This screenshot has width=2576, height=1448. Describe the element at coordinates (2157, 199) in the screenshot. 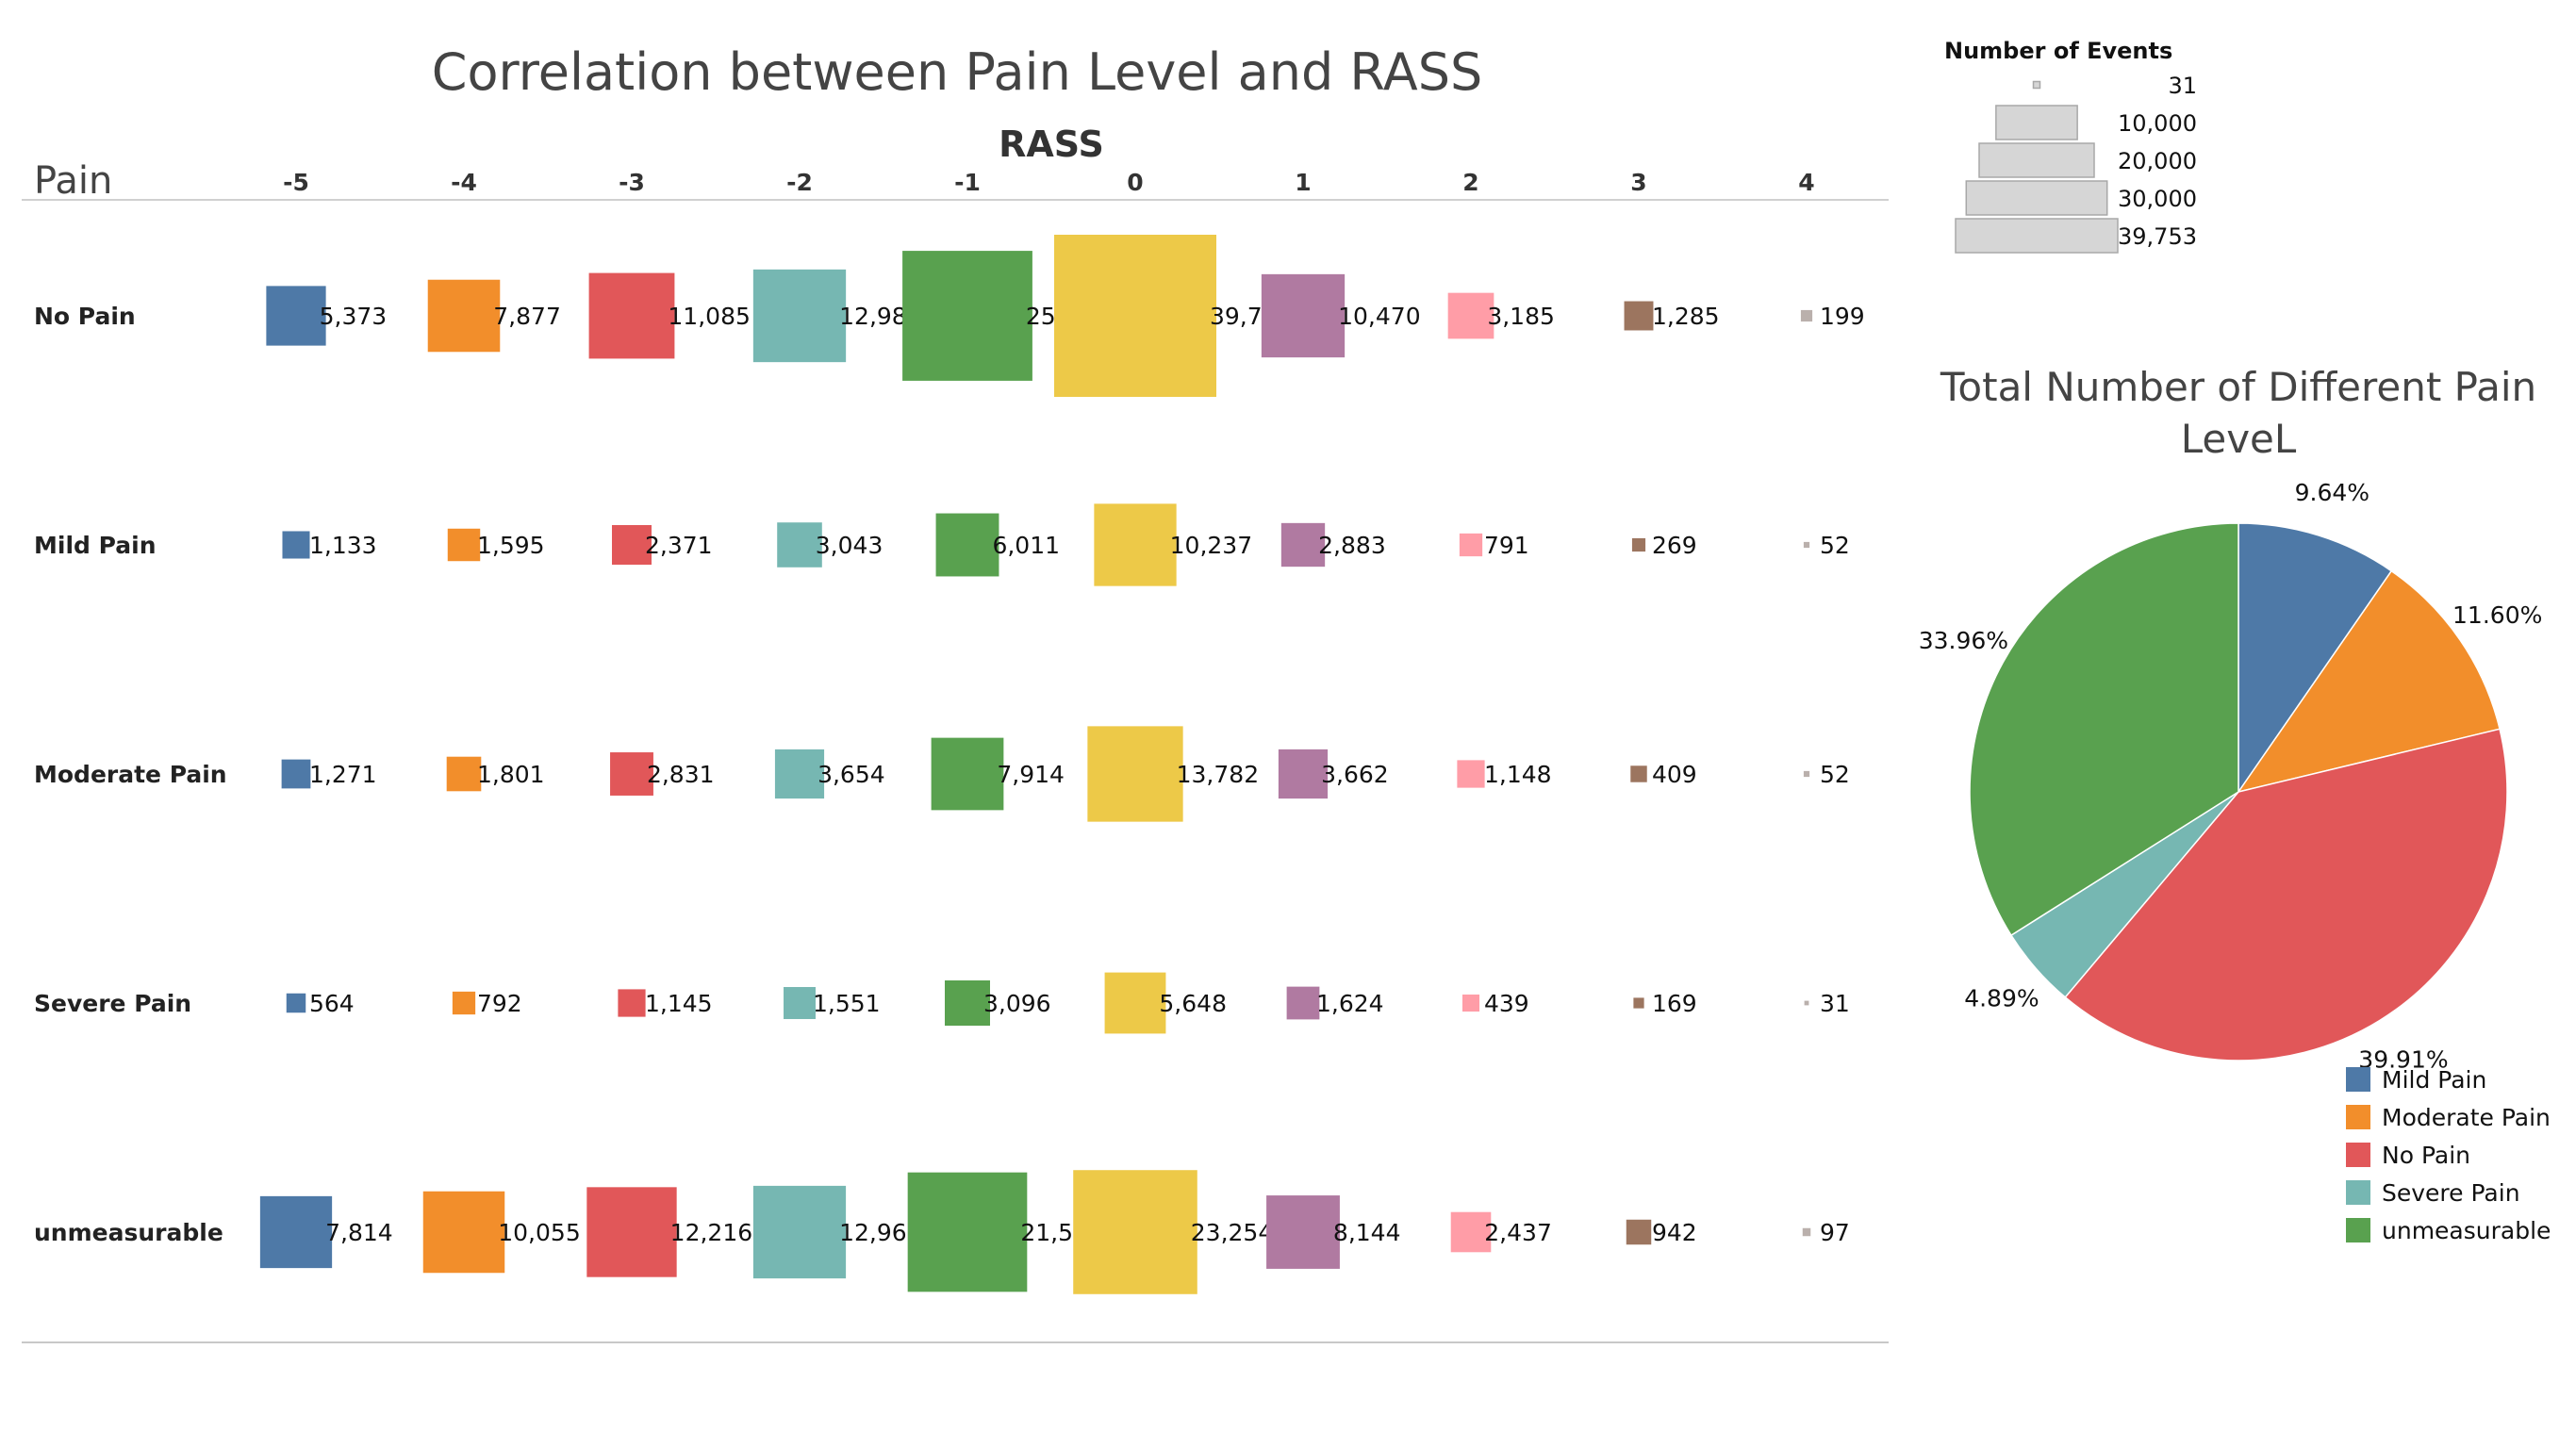

I see `size-legend-label: 30,000` at that location.